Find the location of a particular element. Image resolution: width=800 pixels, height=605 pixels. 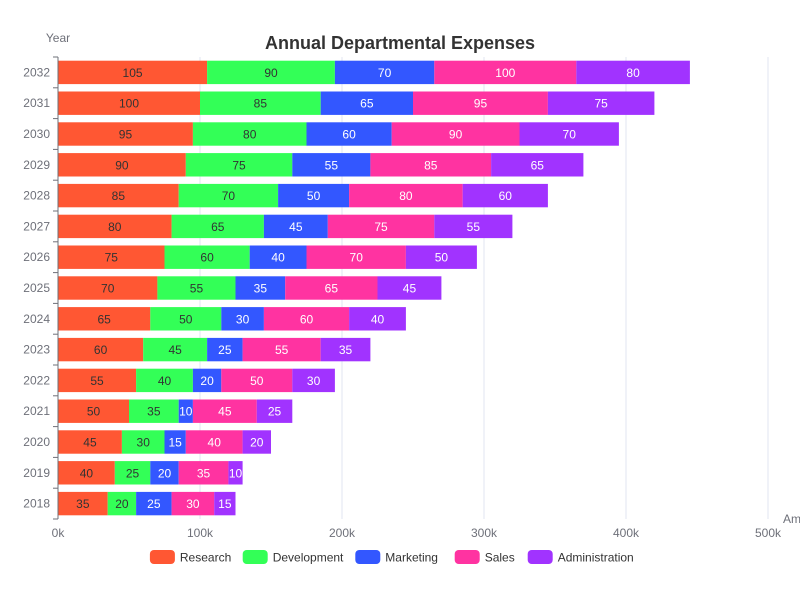

y-tick-label: 2031 is located at coordinates (36, 103).